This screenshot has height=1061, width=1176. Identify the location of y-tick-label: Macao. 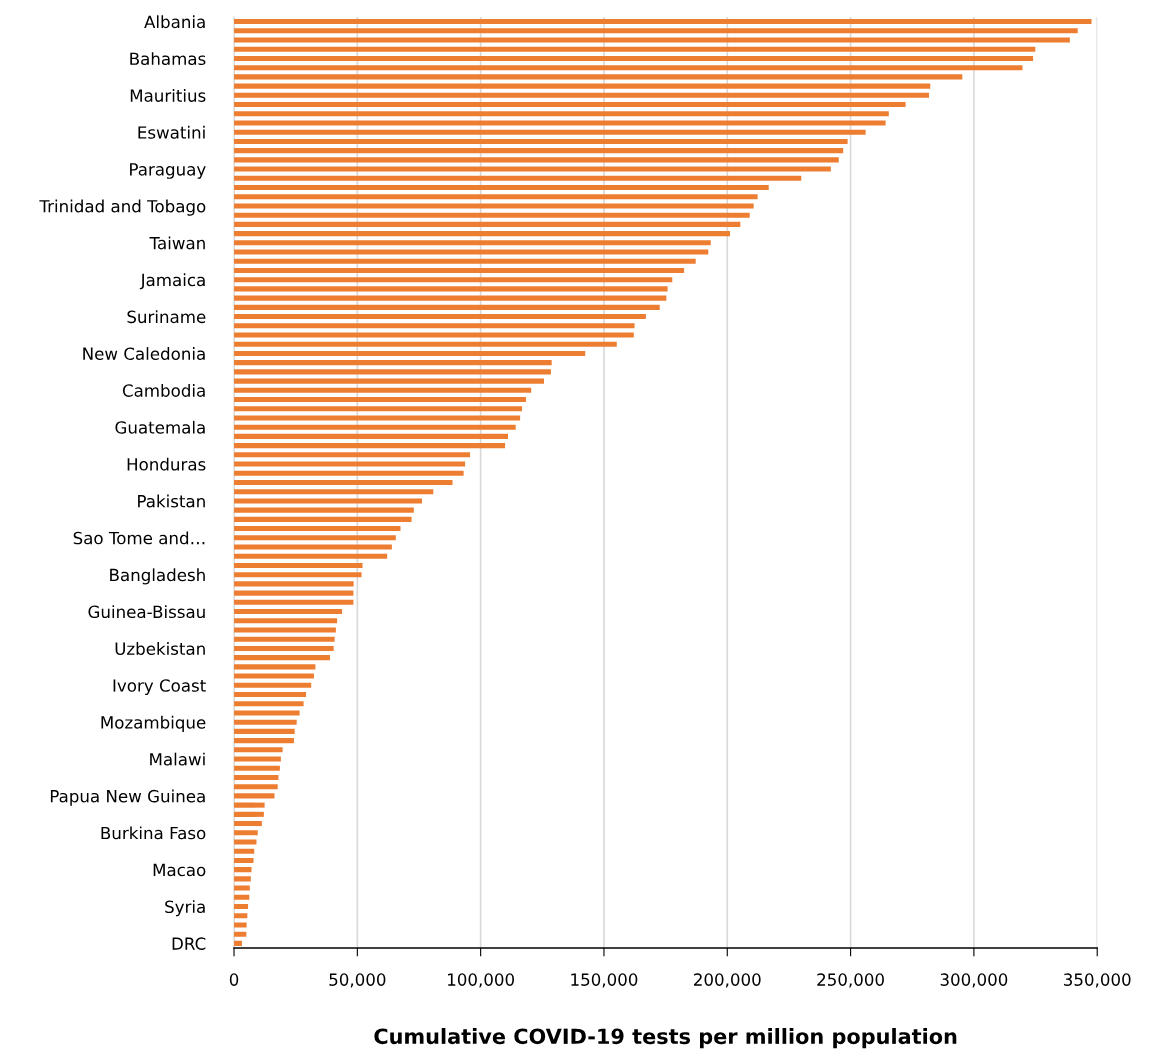
(179, 870).